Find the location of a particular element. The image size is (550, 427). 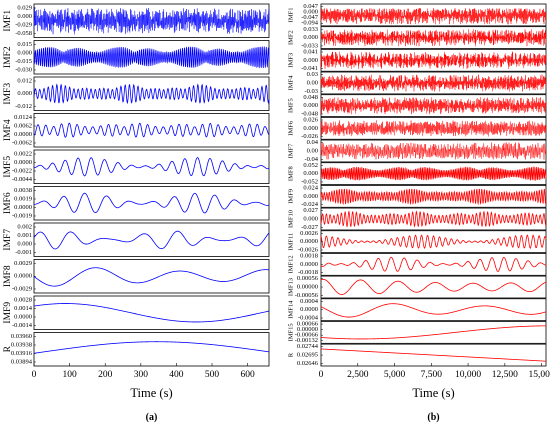

y-tick-label: -0.026 is located at coordinates (310, 136).